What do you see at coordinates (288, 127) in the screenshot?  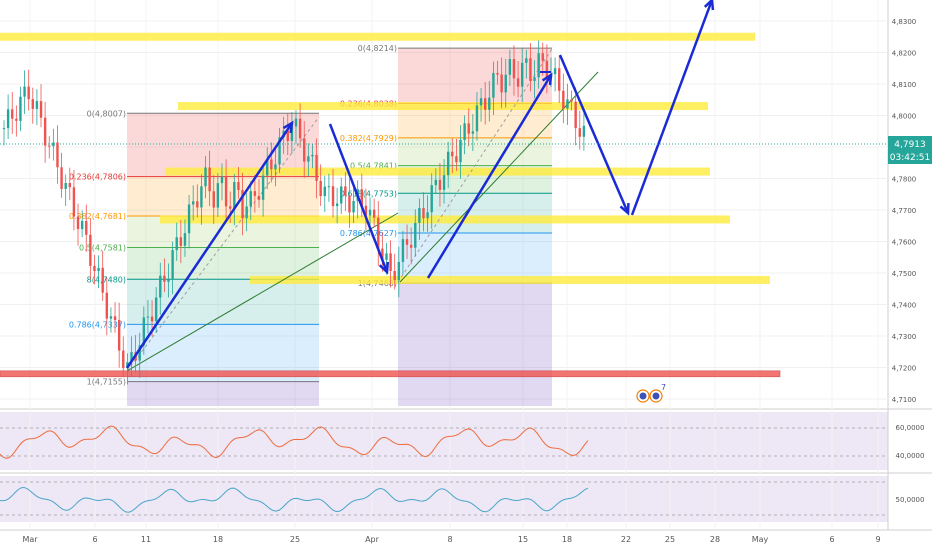 I see `forecast-arrow-head` at bounding box center [288, 127].